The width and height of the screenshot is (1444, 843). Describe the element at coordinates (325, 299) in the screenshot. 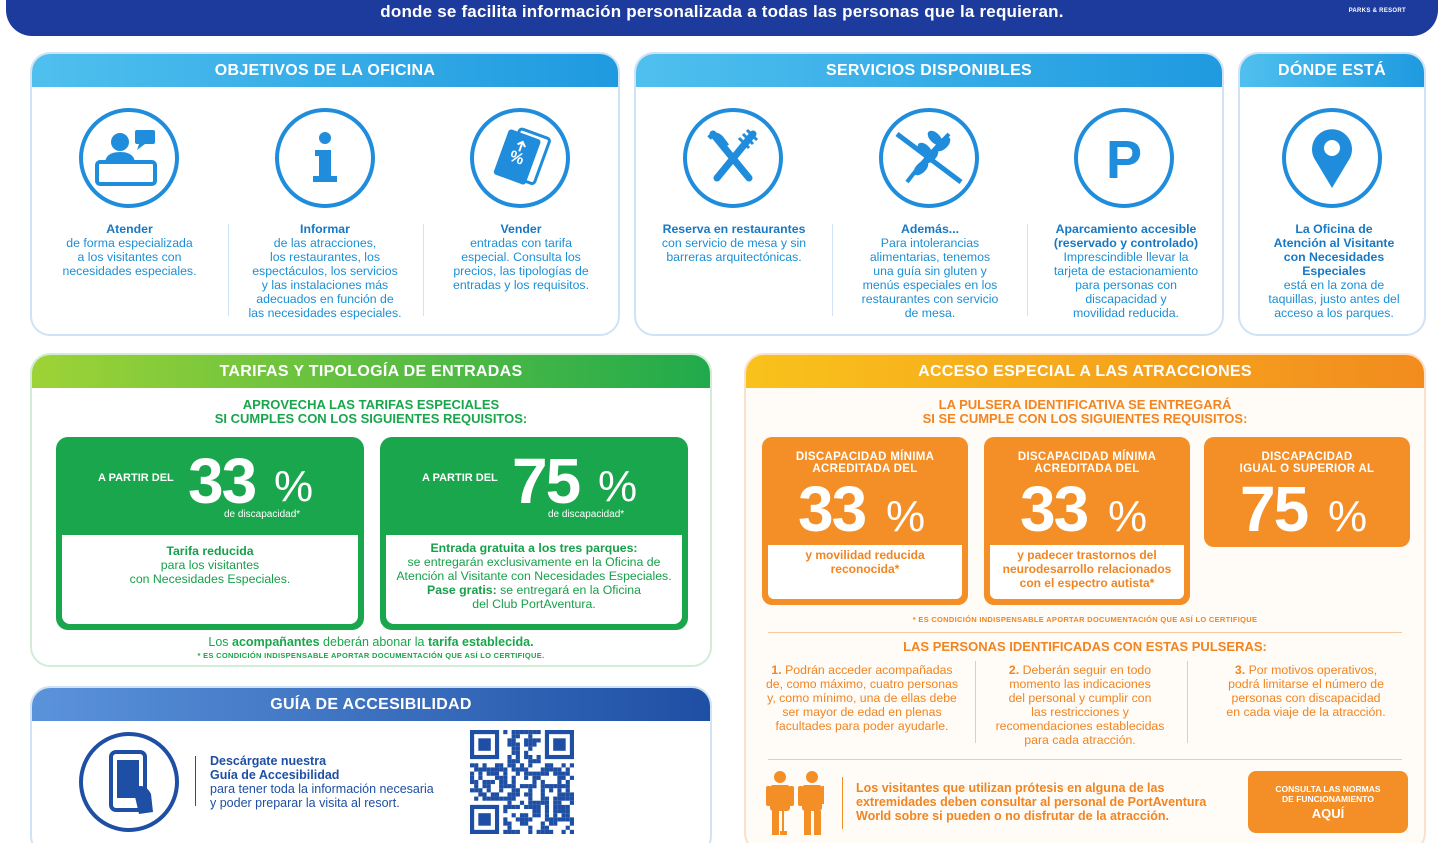

I see `objetivo-line: adecuados en función de` at that location.